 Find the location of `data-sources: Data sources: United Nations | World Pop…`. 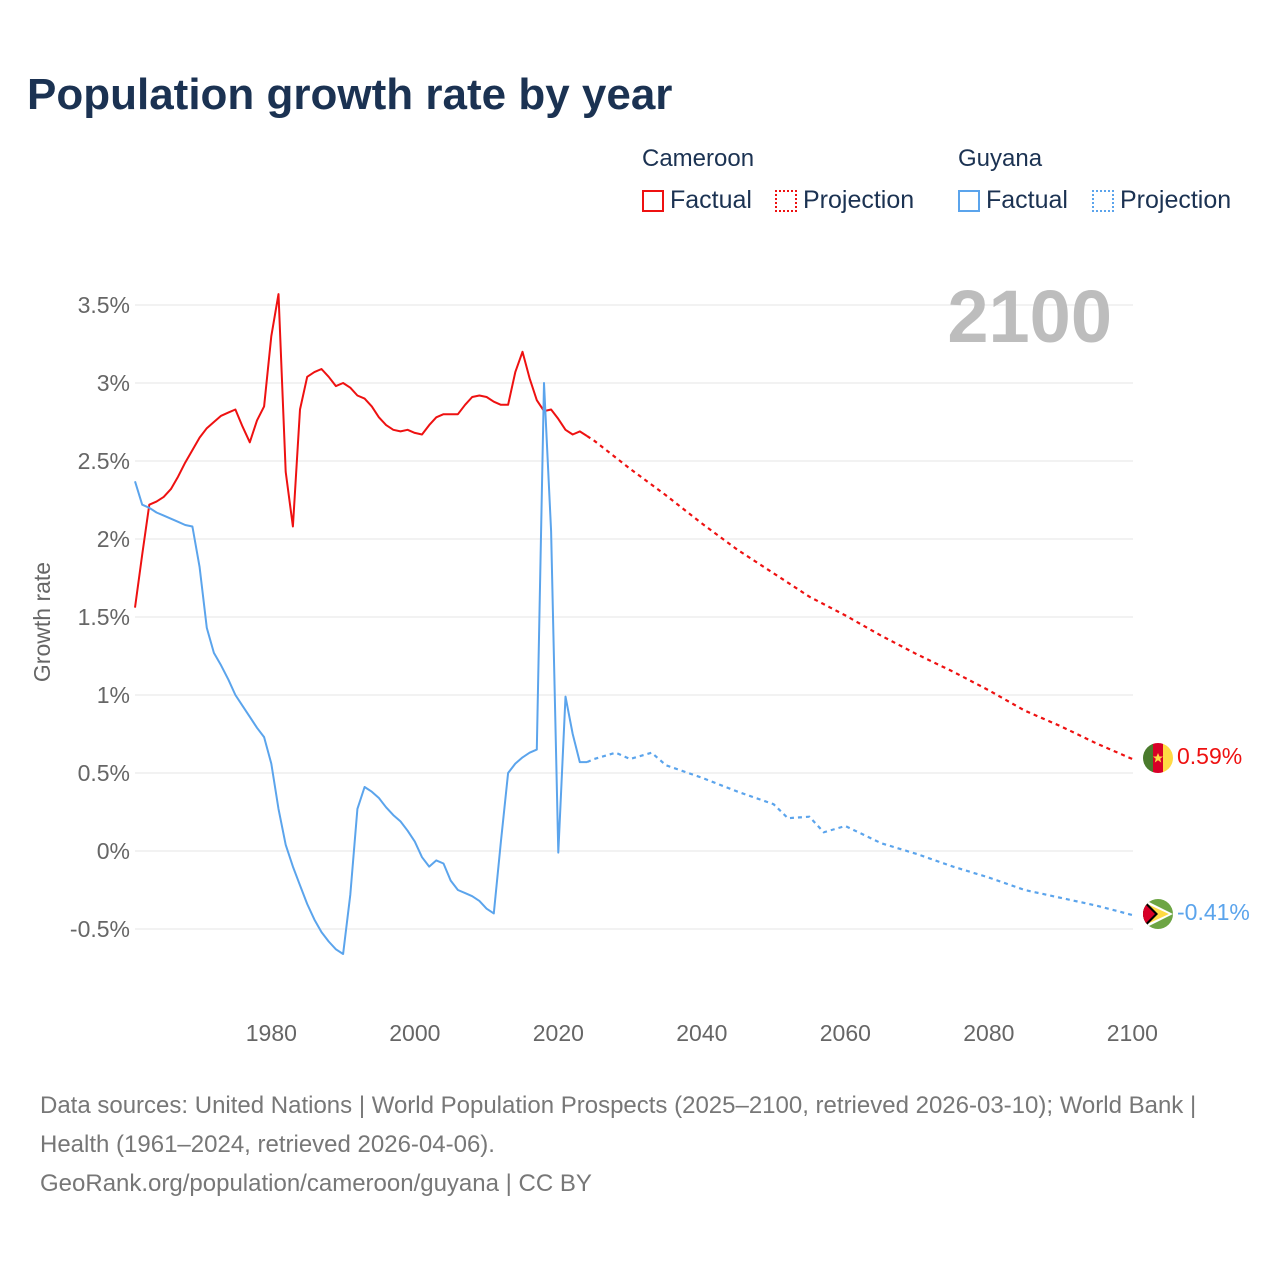

data-sources: Data sources: United Nations | World Pop… is located at coordinates (618, 1125).